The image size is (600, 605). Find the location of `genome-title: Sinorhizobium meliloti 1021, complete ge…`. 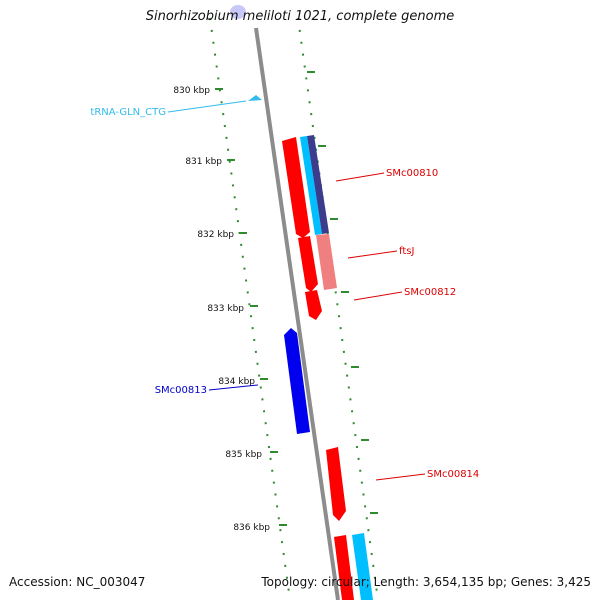

genome-title: Sinorhizobium meliloti 1021, complete ge… is located at coordinates (300, 16).